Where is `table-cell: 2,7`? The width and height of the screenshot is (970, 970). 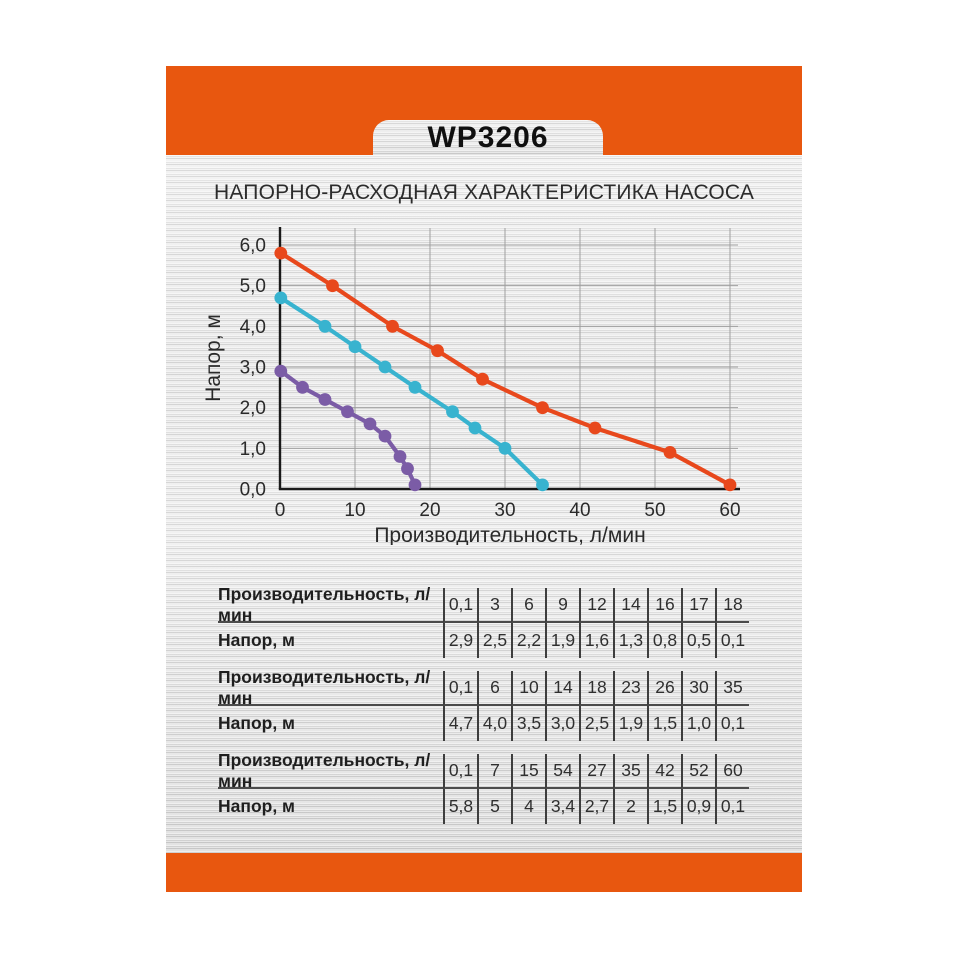
table-cell: 2,7 is located at coordinates (596, 806).